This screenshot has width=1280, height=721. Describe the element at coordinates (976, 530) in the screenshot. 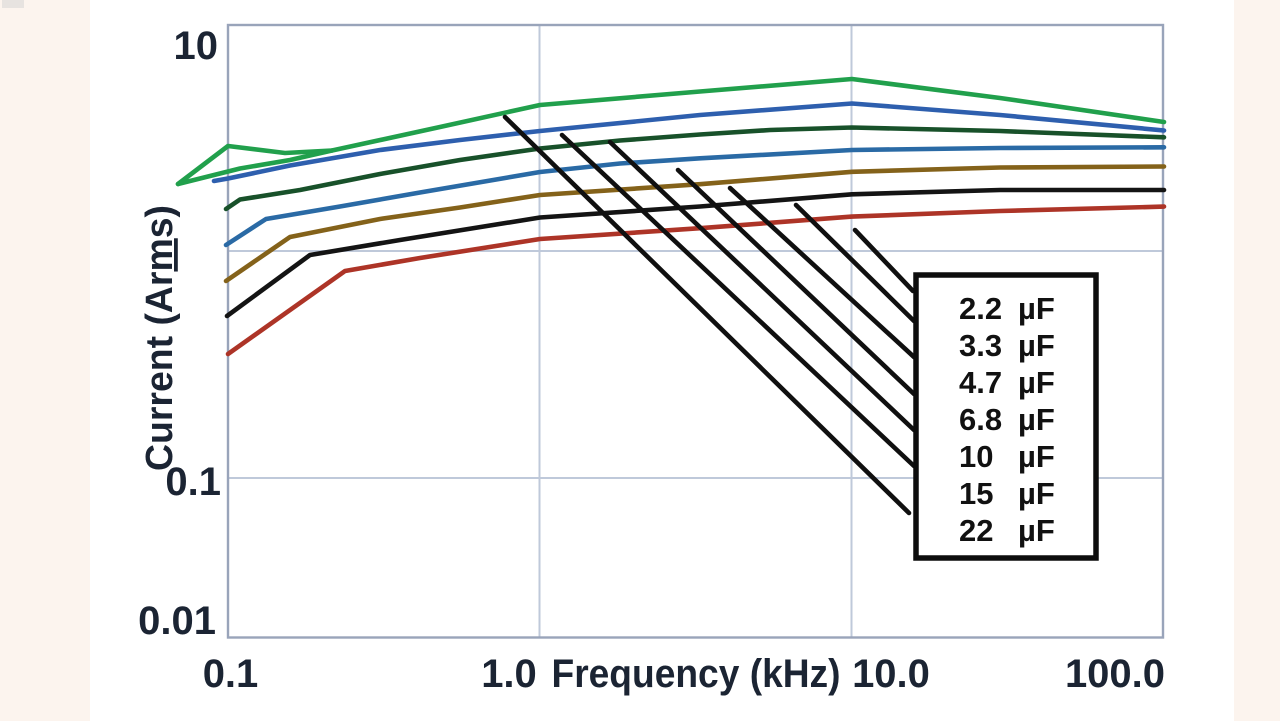

I see `svg-text: 22` at that location.